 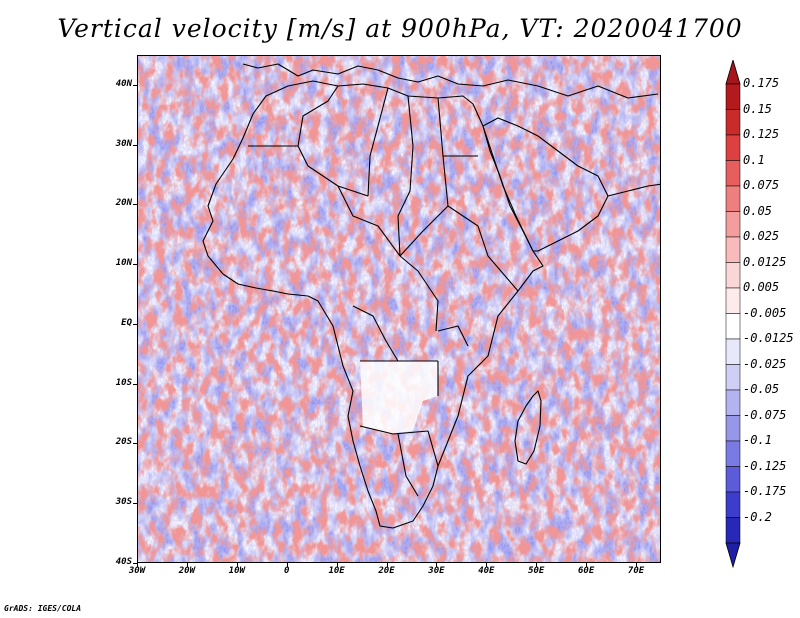 I want to click on colorbar-level-label: -0.1, so click(x=757, y=440).